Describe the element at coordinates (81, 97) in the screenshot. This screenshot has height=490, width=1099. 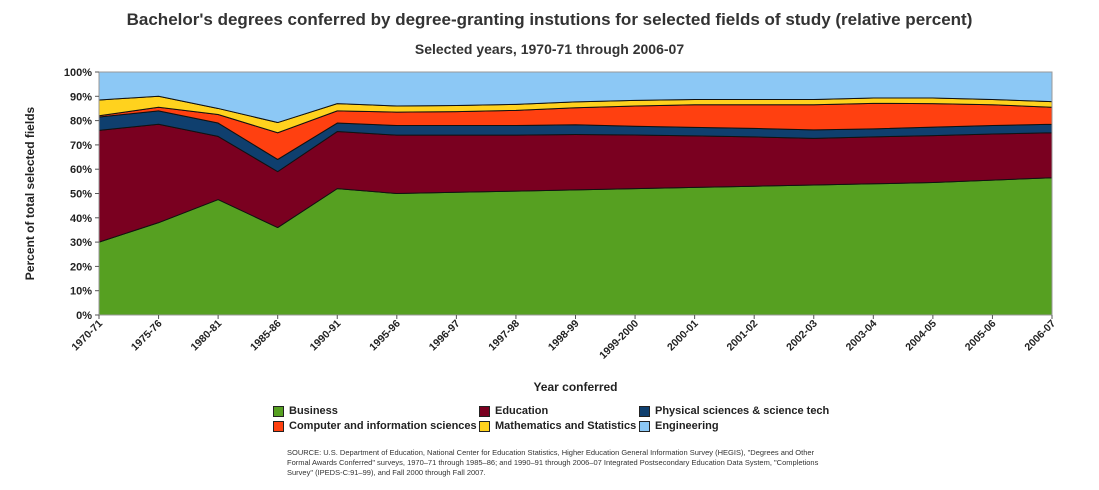
I see `y-tick-label: 90%` at that location.